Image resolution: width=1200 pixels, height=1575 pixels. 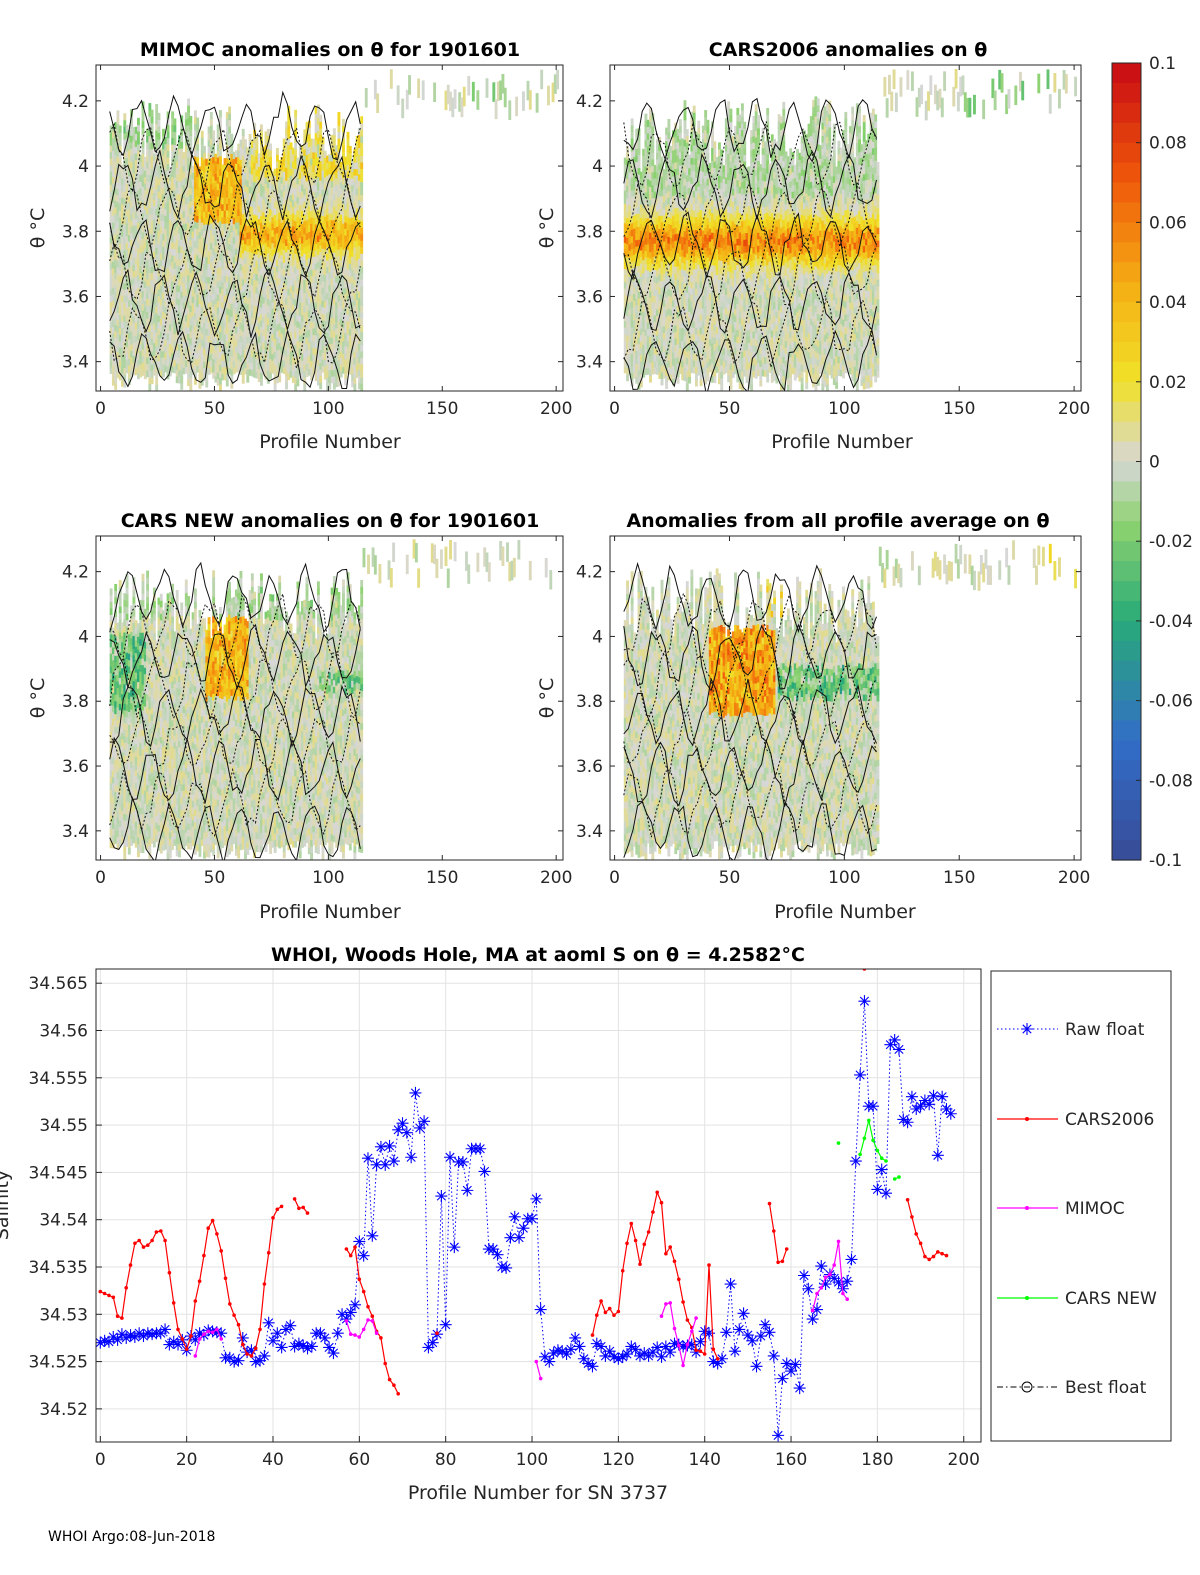 What do you see at coordinates (38, 228) in the screenshot?
I see `y-axis-label: θ °C` at bounding box center [38, 228].